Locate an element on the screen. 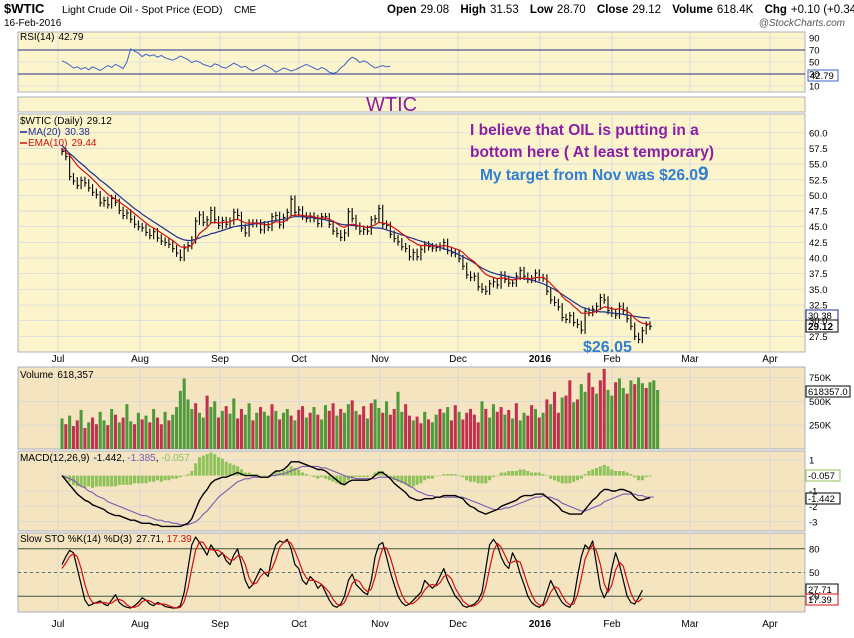 This screenshot has height=638, width=854. high-value: 31.53 is located at coordinates (504, 10).